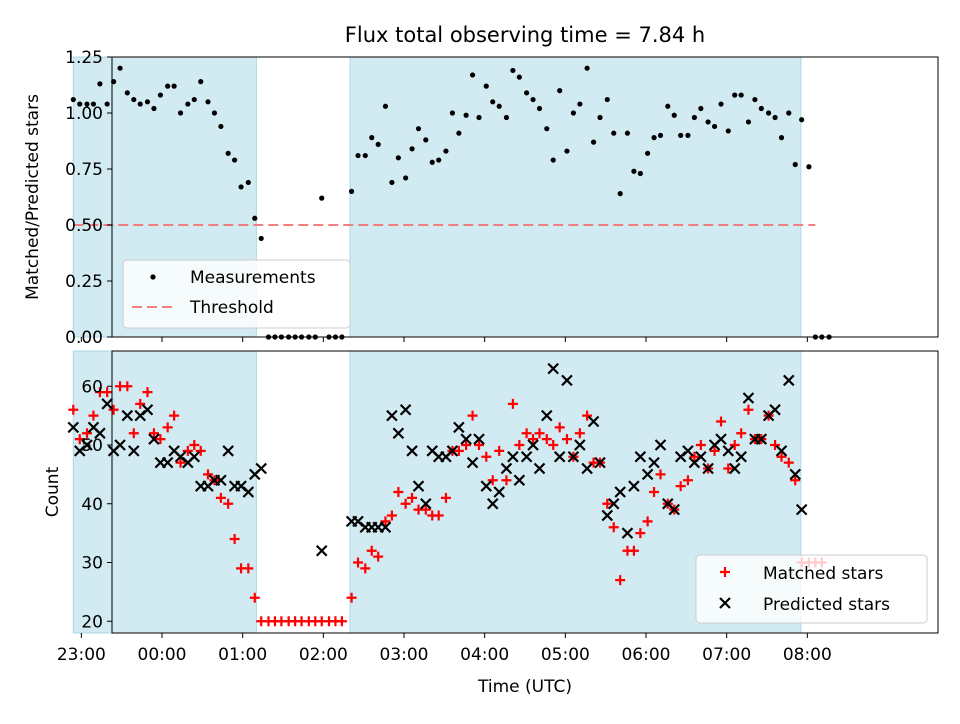 The height and width of the screenshot is (724, 960). I want to click on legend-matched-label: Matched stars, so click(823, 574).